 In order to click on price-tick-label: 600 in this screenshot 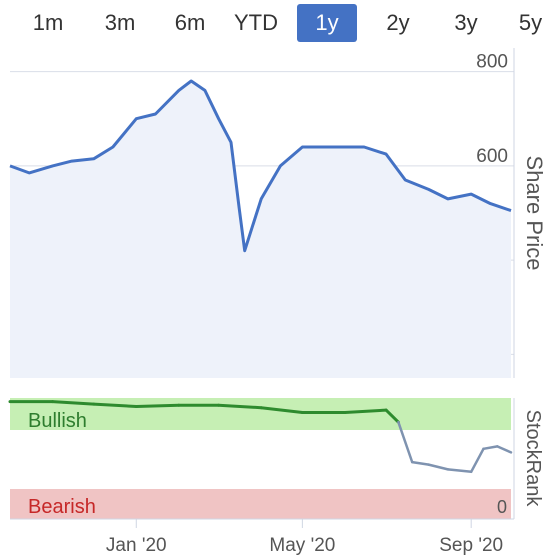, I will do `click(492, 156)`.